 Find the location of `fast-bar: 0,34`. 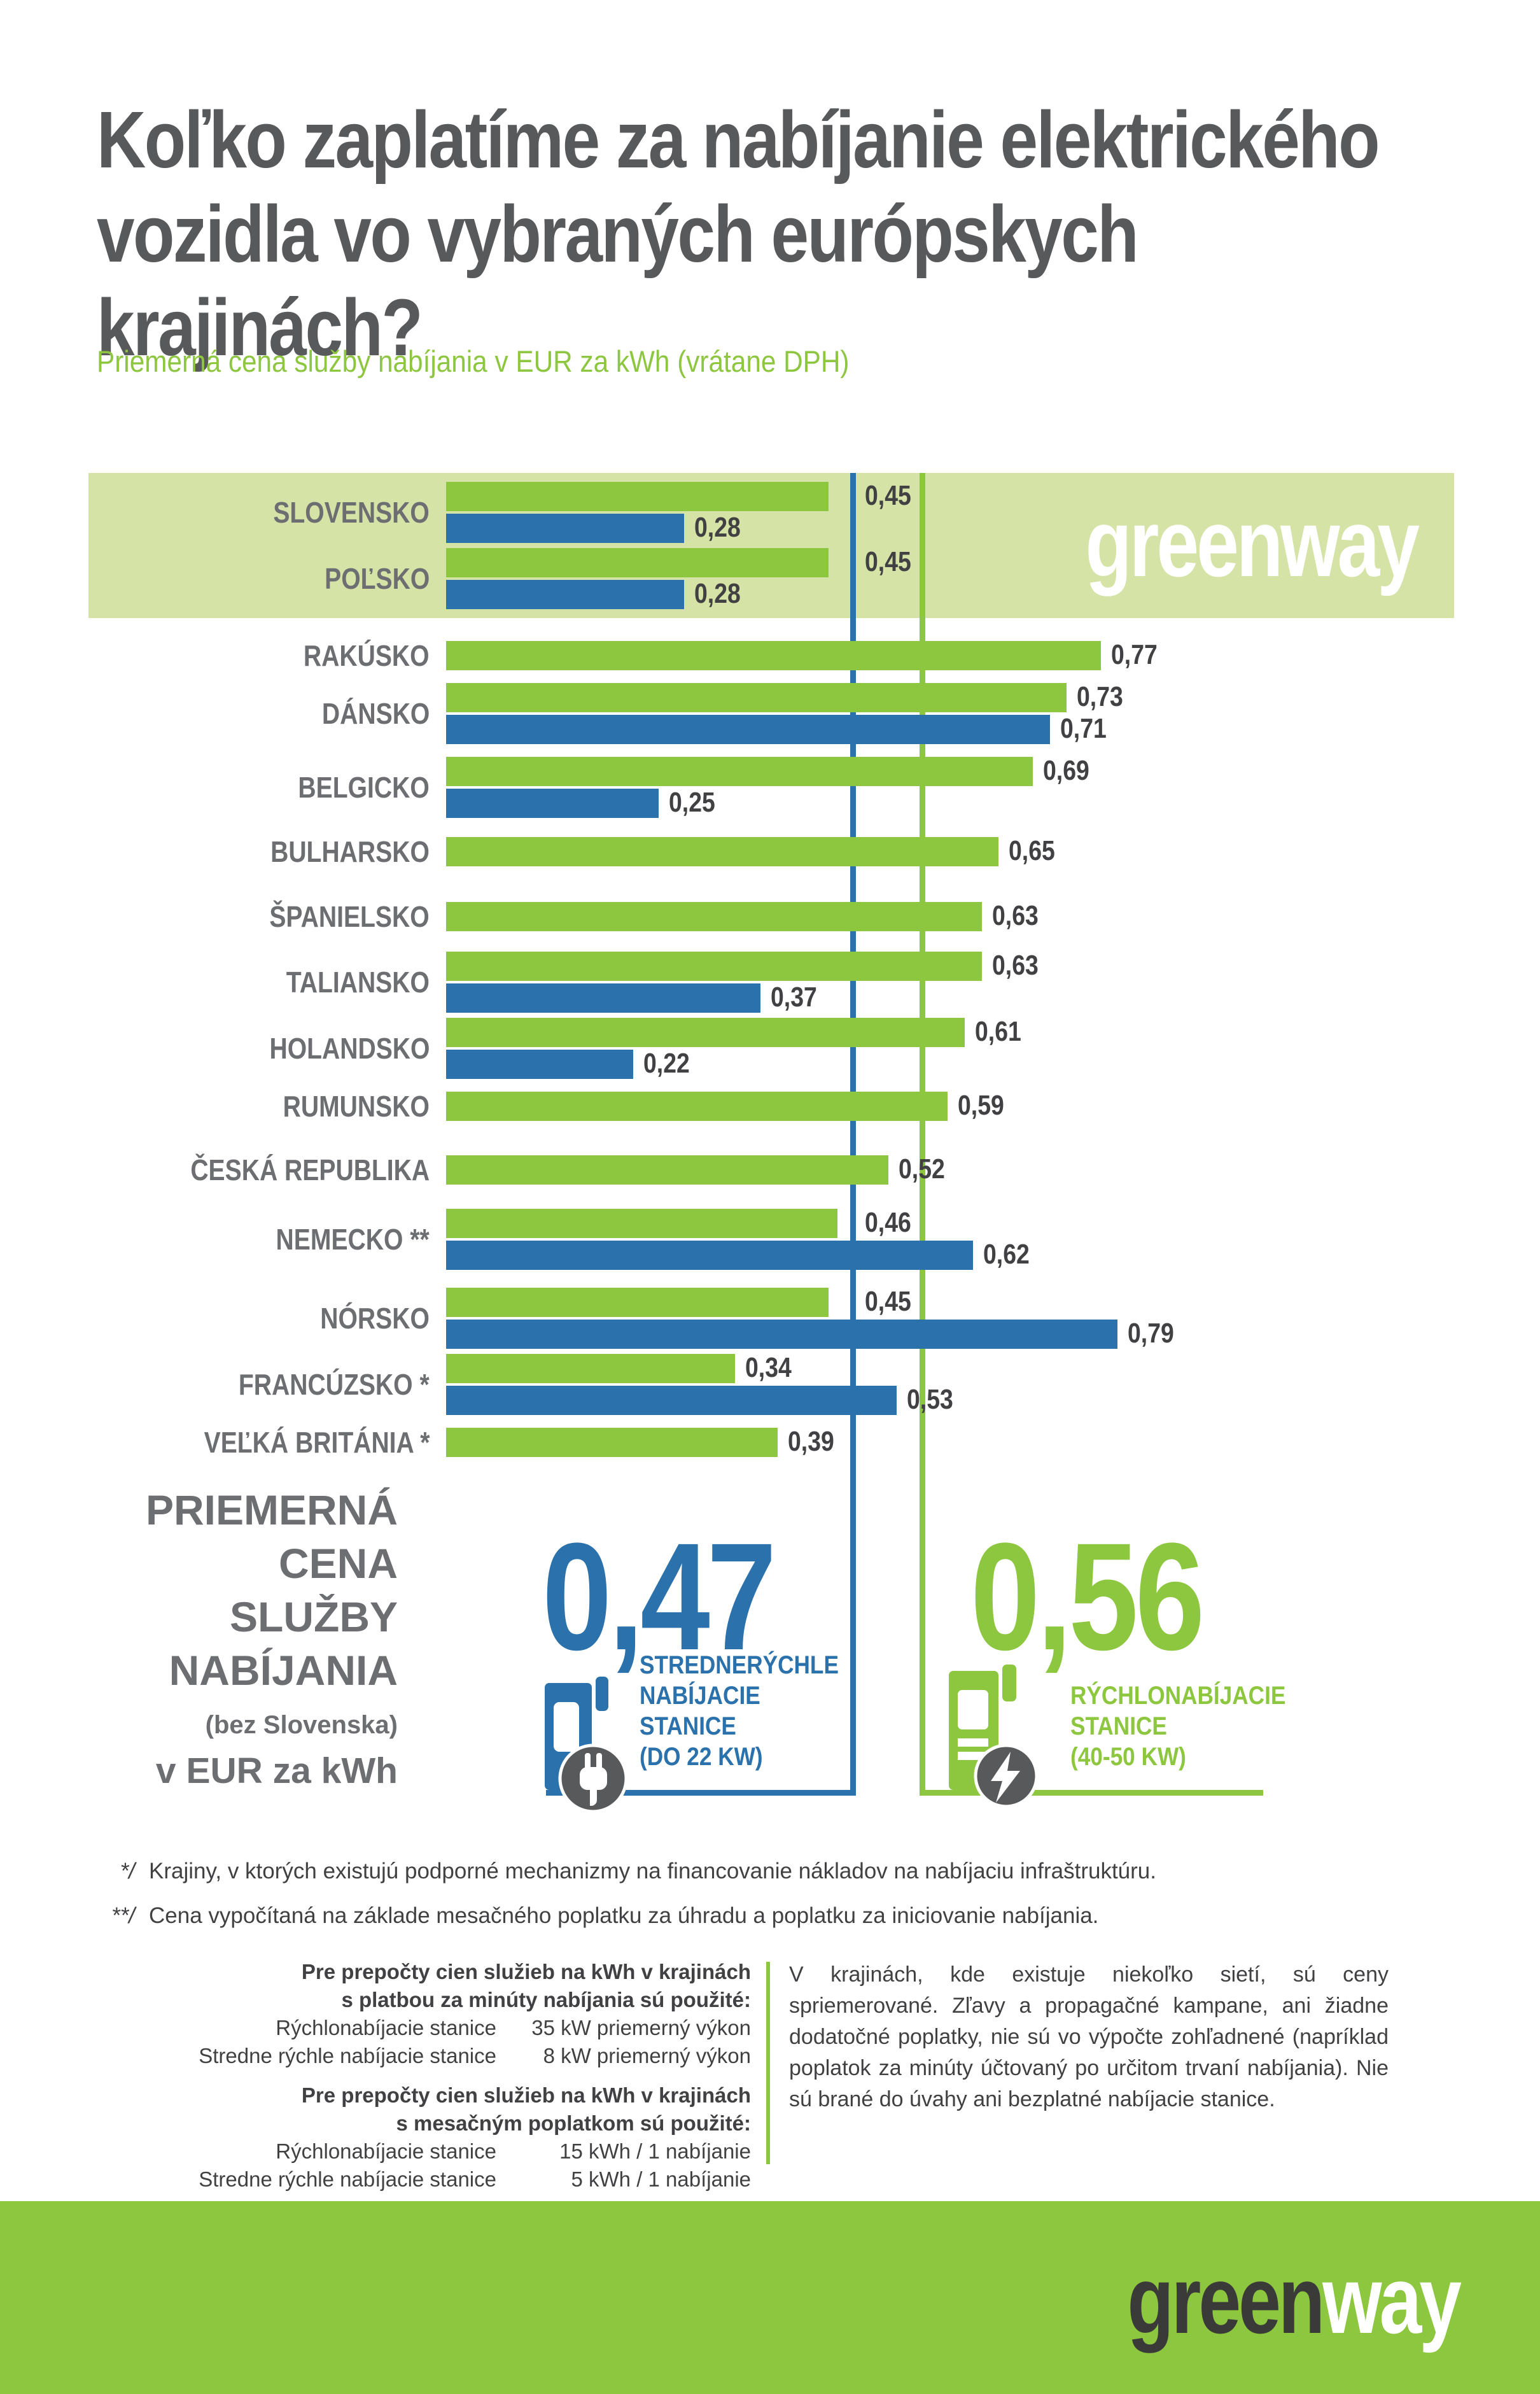

fast-bar: 0,34 is located at coordinates (619, 1368).